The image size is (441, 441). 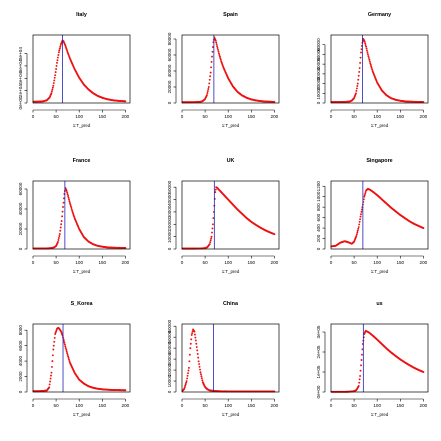 What do you see at coordinates (379, 15) in the screenshot?
I see `chart-title: Germany` at bounding box center [379, 15].